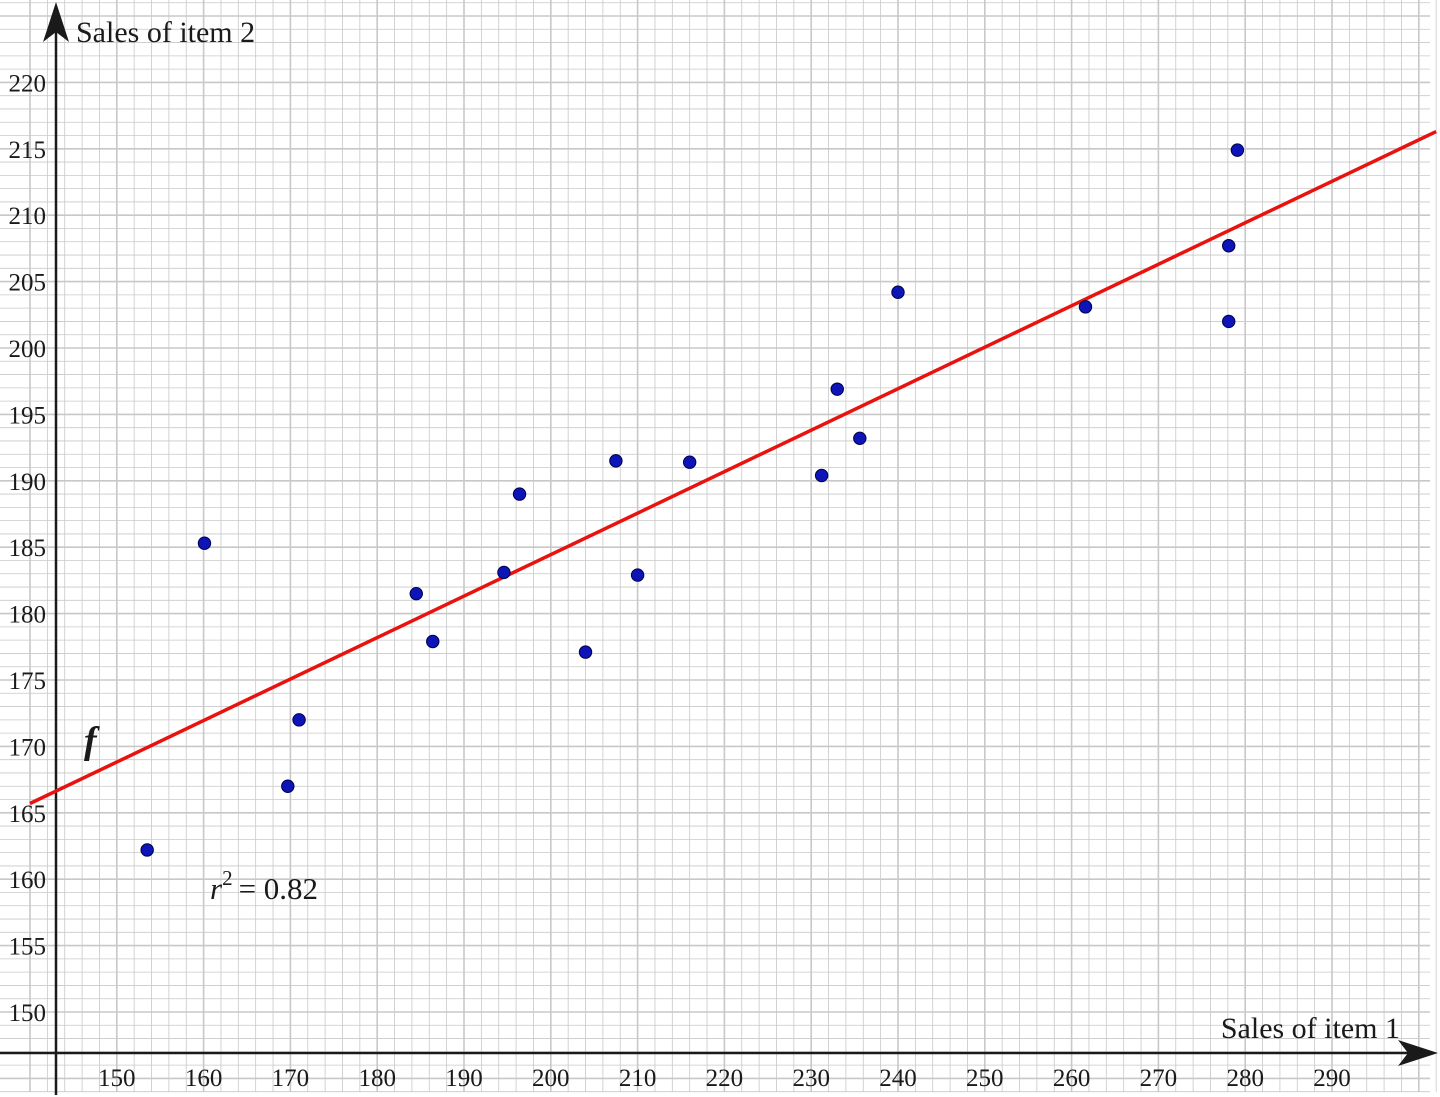  I want to click on y-tick-label: 190, so click(28, 482).